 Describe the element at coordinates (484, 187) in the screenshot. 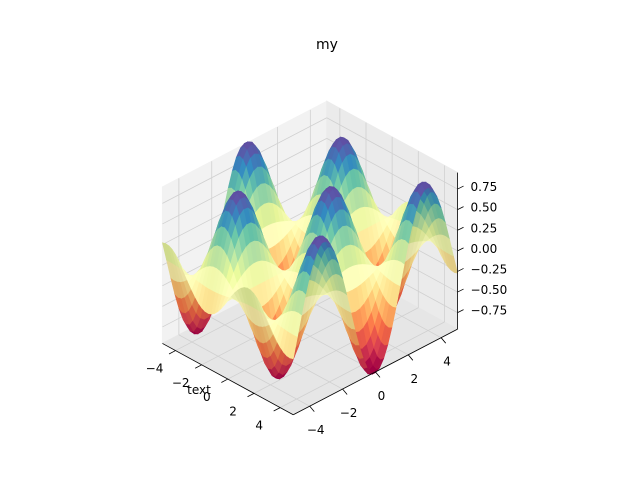

I see `z-tick-label: 0.75` at that location.